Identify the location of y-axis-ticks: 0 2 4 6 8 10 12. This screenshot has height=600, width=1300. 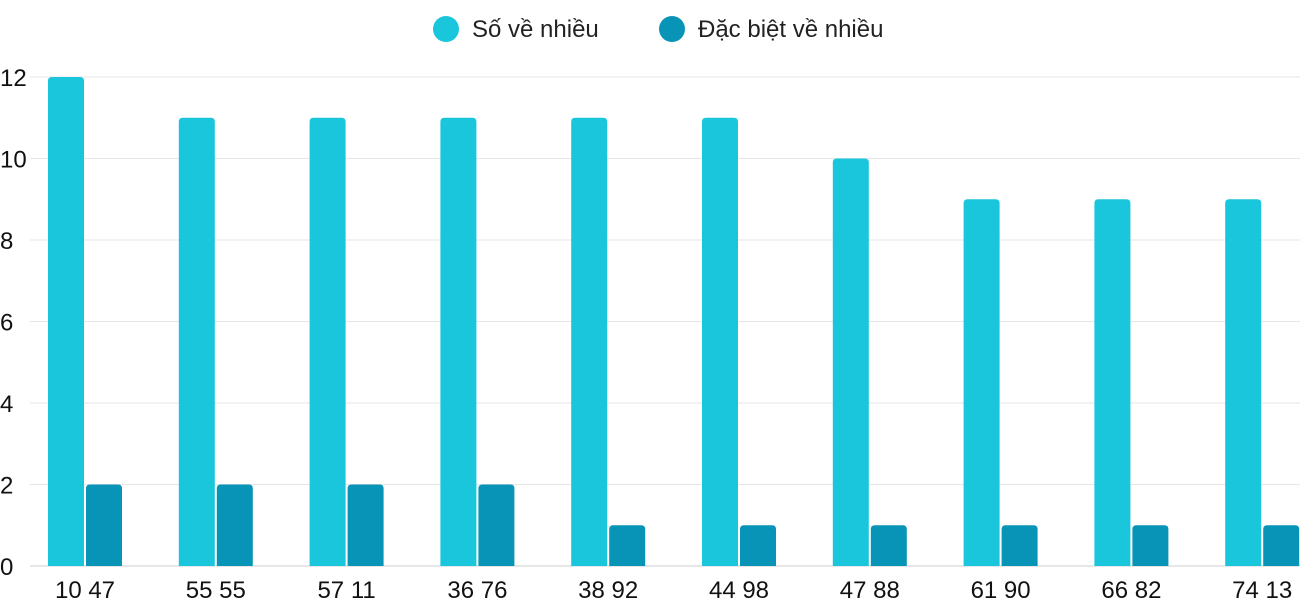
(13, 323).